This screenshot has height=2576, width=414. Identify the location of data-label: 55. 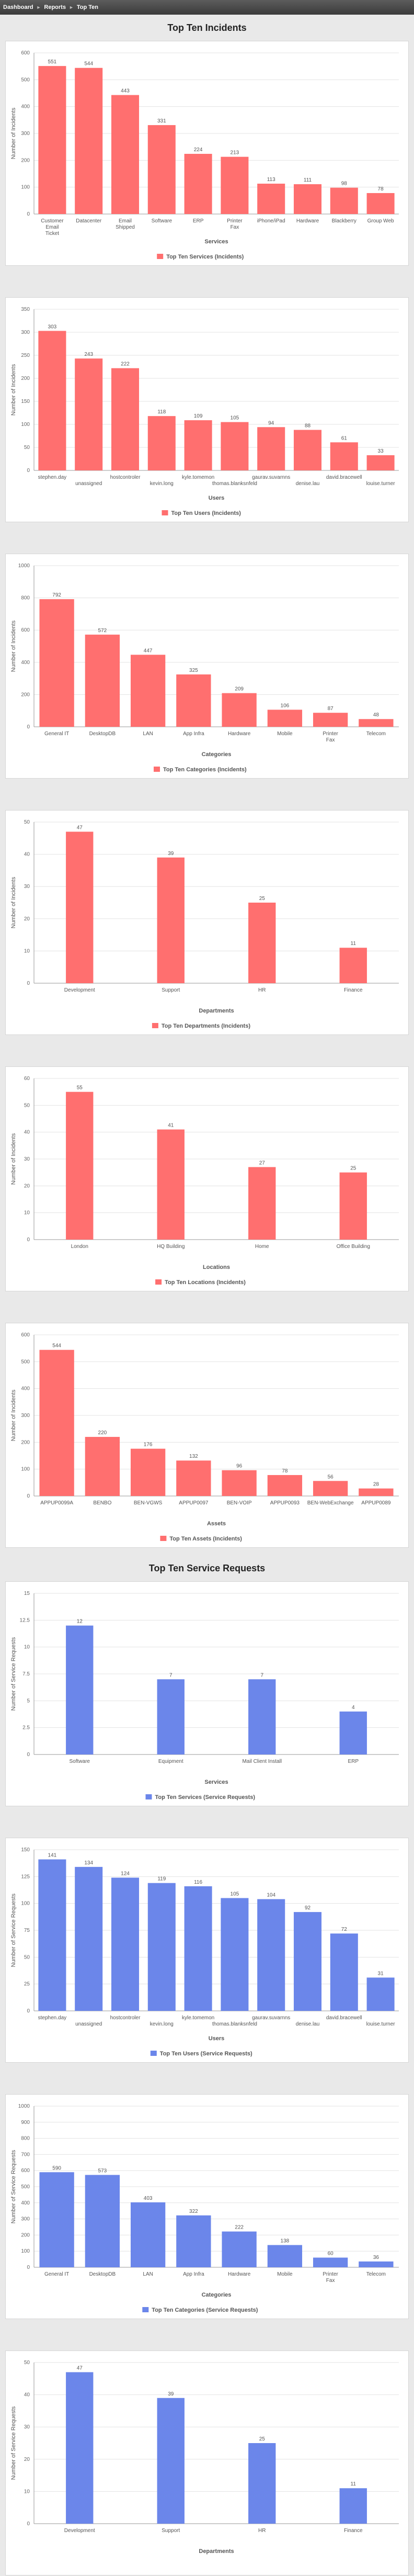
(80, 1088).